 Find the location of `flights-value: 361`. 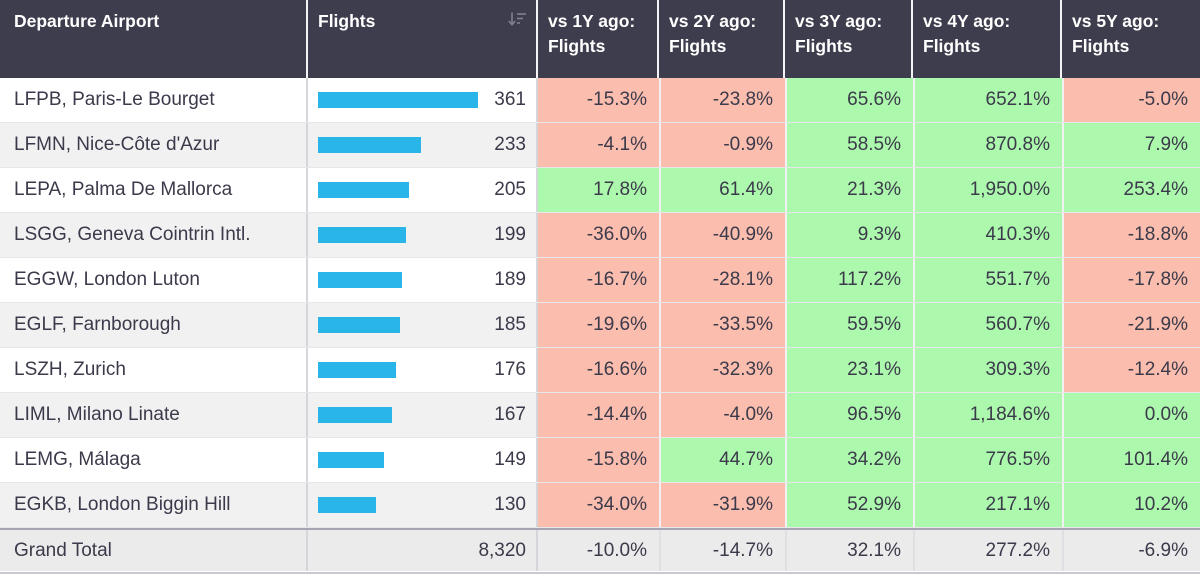

flights-value: 361 is located at coordinates (510, 99).